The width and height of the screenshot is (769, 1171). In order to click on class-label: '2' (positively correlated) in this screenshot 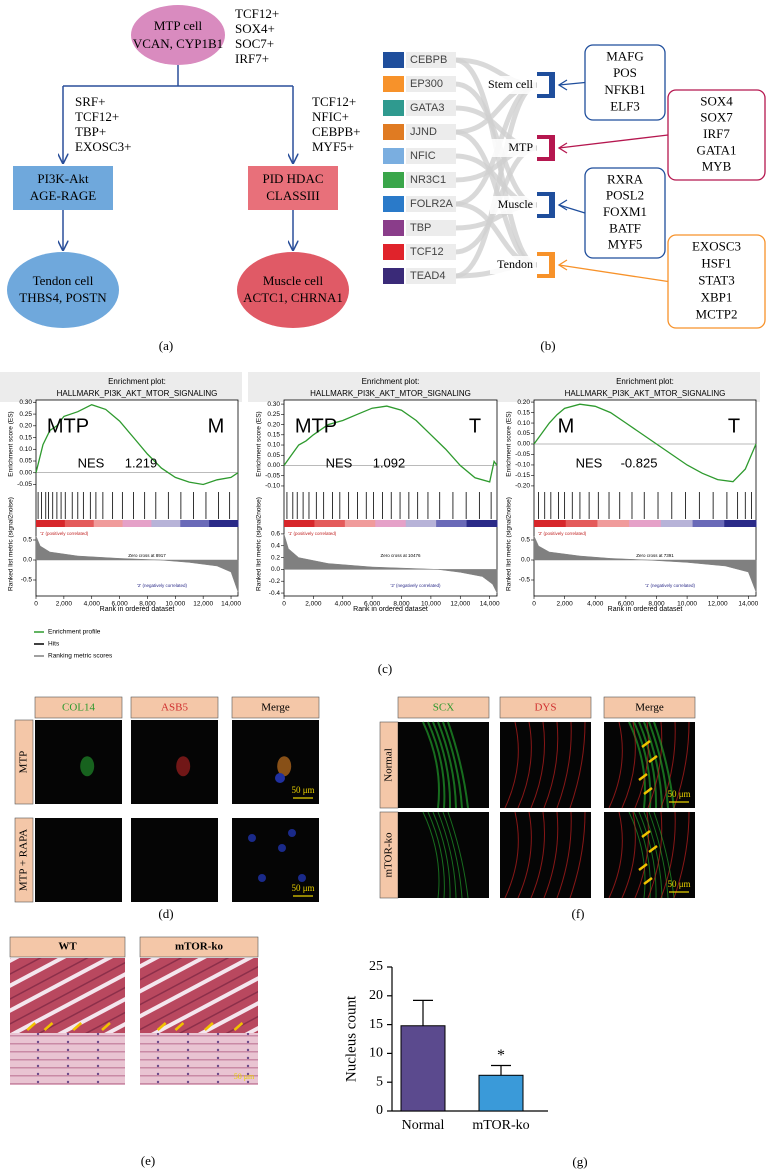, I will do `click(562, 533)`.